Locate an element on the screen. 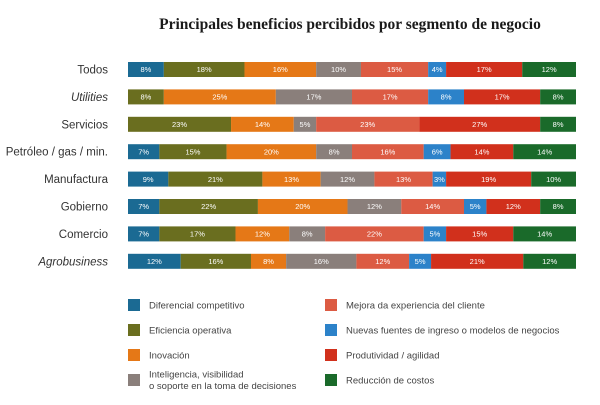 This screenshot has width=600, height=405. data-label: 19% is located at coordinates (488, 179).